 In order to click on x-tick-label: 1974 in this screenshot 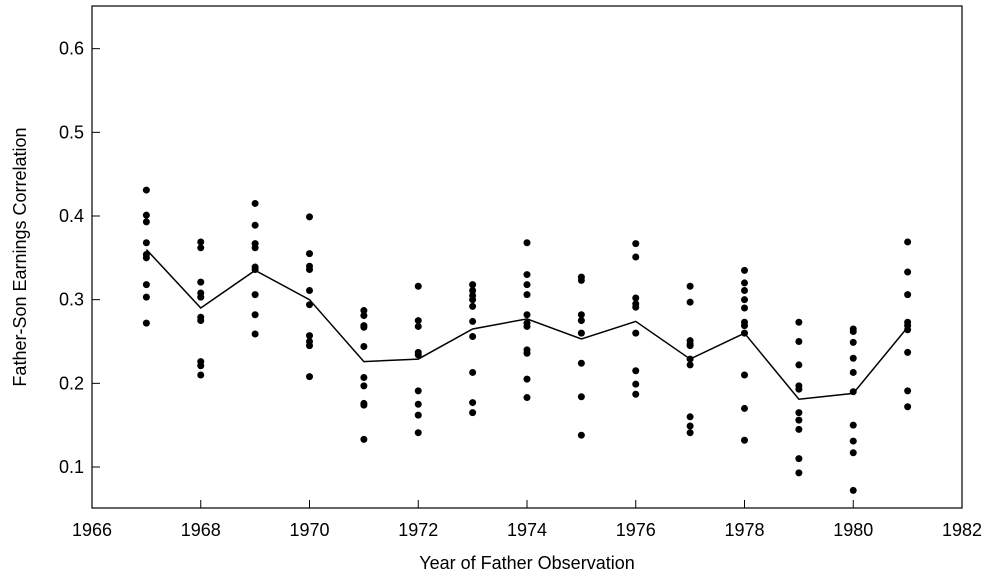, I will do `click(527, 530)`.